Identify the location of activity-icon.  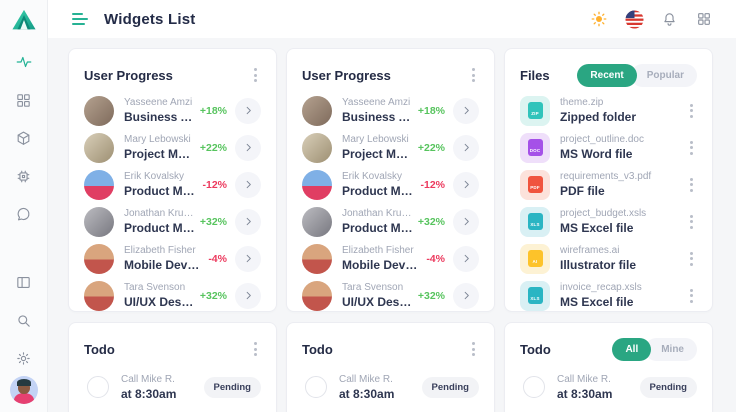
(24, 62).